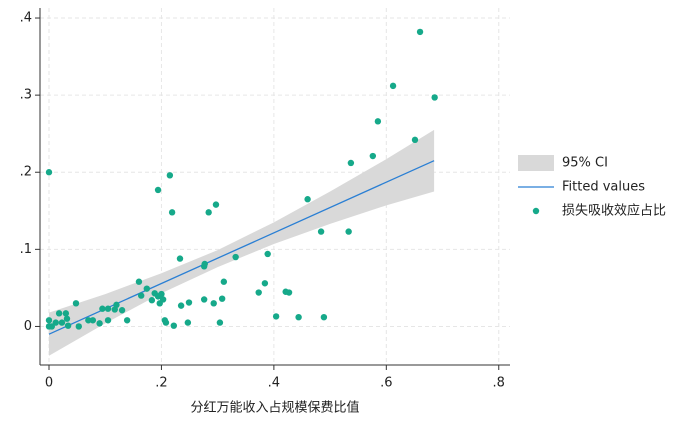 This screenshot has width=700, height=421. What do you see at coordinates (161, 383) in the screenshot?
I see `x-tick-label: .2` at bounding box center [161, 383].